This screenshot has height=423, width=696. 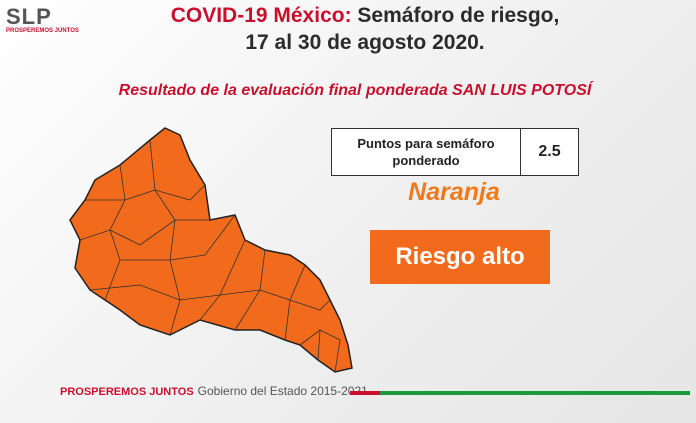 I want to click on risk-badge: Riesgo alto, so click(x=460, y=257).